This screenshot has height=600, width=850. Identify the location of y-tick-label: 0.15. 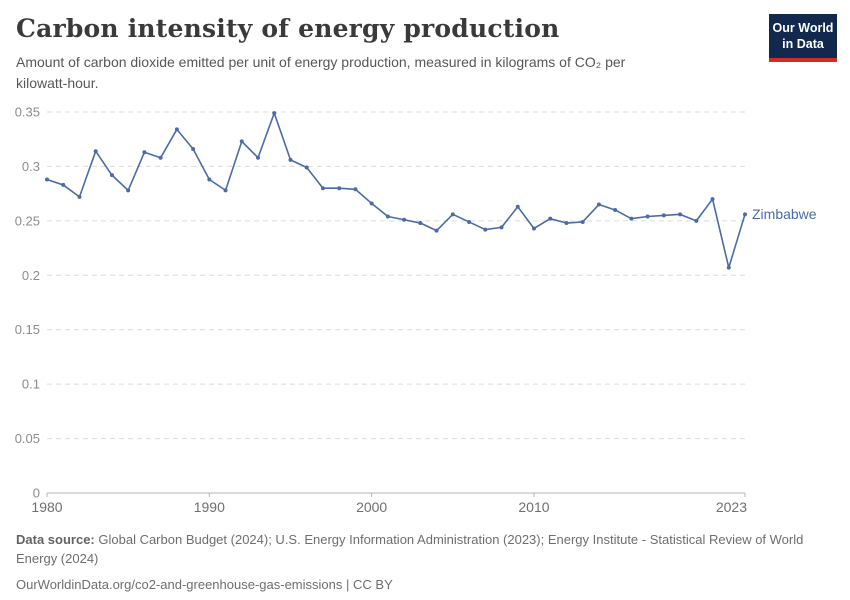
(27, 329).